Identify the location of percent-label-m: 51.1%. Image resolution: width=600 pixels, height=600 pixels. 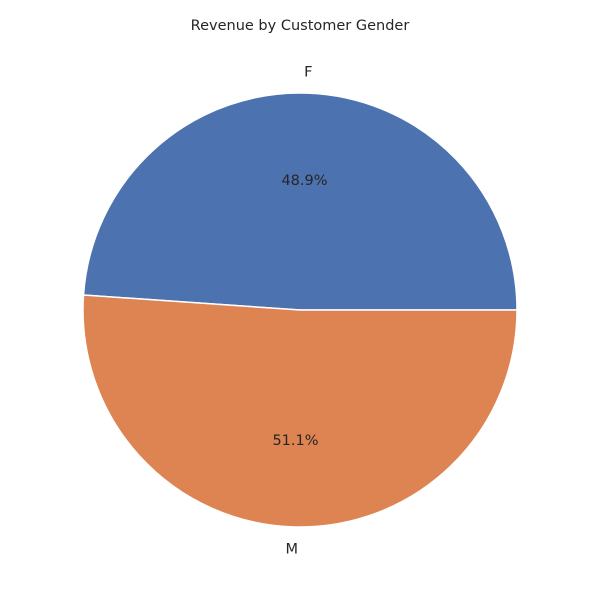
(295, 441).